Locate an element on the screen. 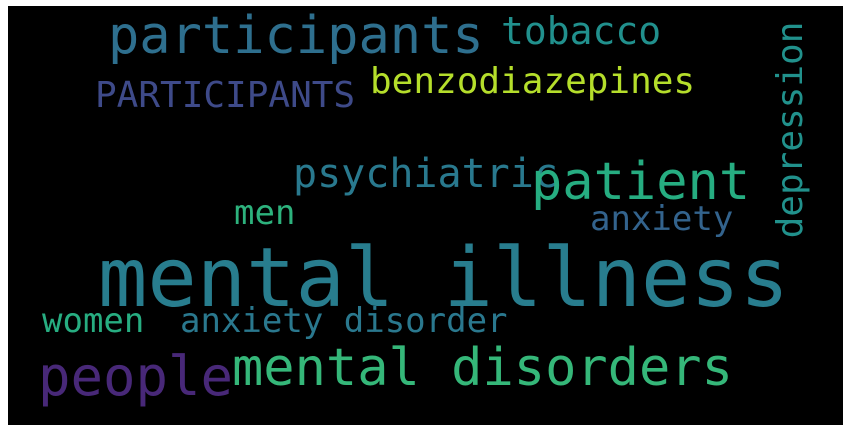 This screenshot has width=851, height=432. word-depression: depression is located at coordinates (790, 130).